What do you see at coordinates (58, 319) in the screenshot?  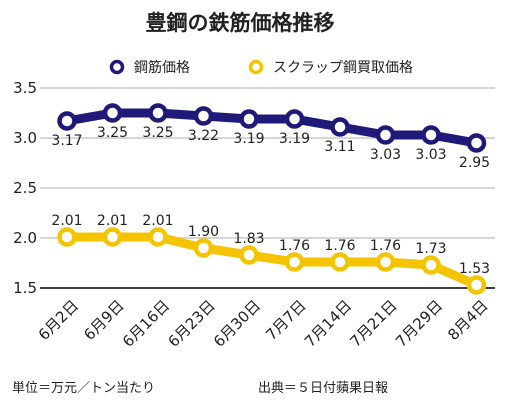 I see `x-tick-label: 6月2日` at bounding box center [58, 319].